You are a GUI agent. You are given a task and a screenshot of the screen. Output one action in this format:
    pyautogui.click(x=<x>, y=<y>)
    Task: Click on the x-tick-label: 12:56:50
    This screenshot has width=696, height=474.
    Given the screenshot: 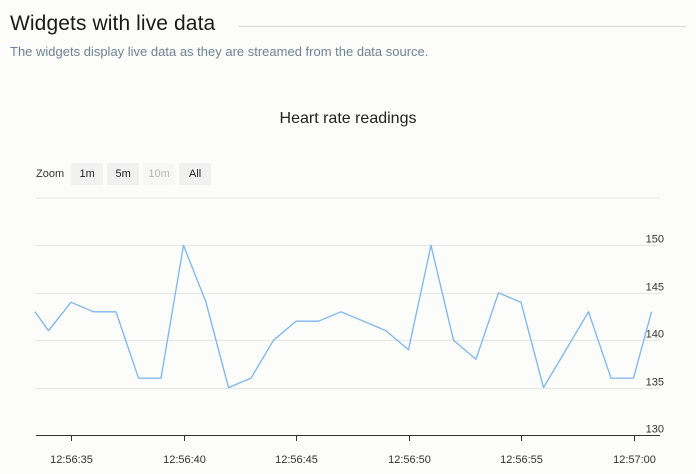 What is the action you would take?
    pyautogui.click(x=409, y=460)
    